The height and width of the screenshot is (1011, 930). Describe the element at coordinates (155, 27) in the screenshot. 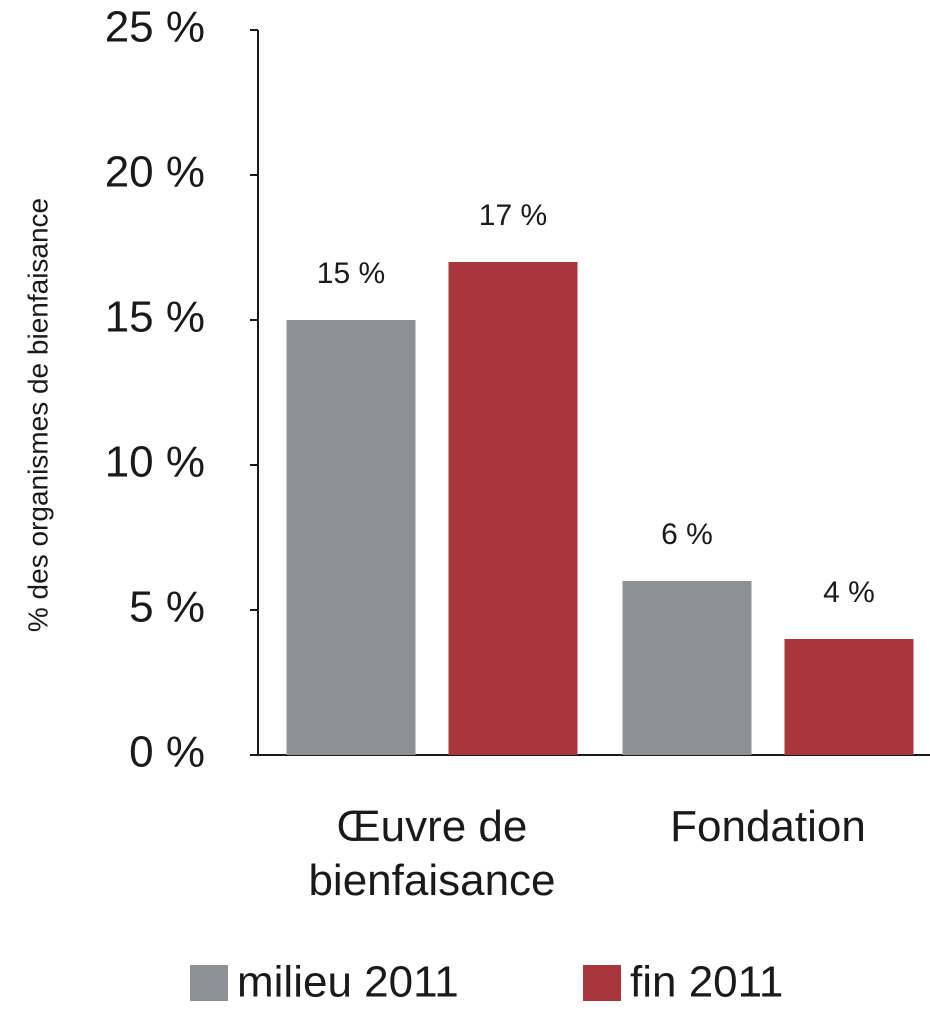

I see `y-tick-label: 25 %` at that location.